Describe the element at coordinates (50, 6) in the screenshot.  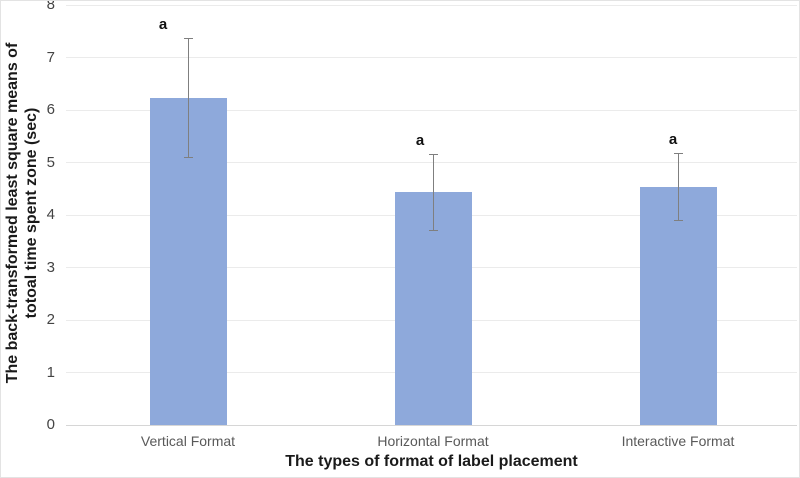
I see `y-tick-label: 8` at that location.